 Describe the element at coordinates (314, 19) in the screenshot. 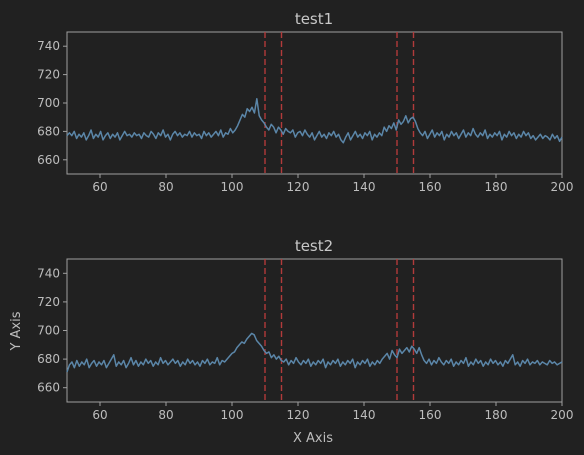

I see `chart-title-test1: test1` at that location.